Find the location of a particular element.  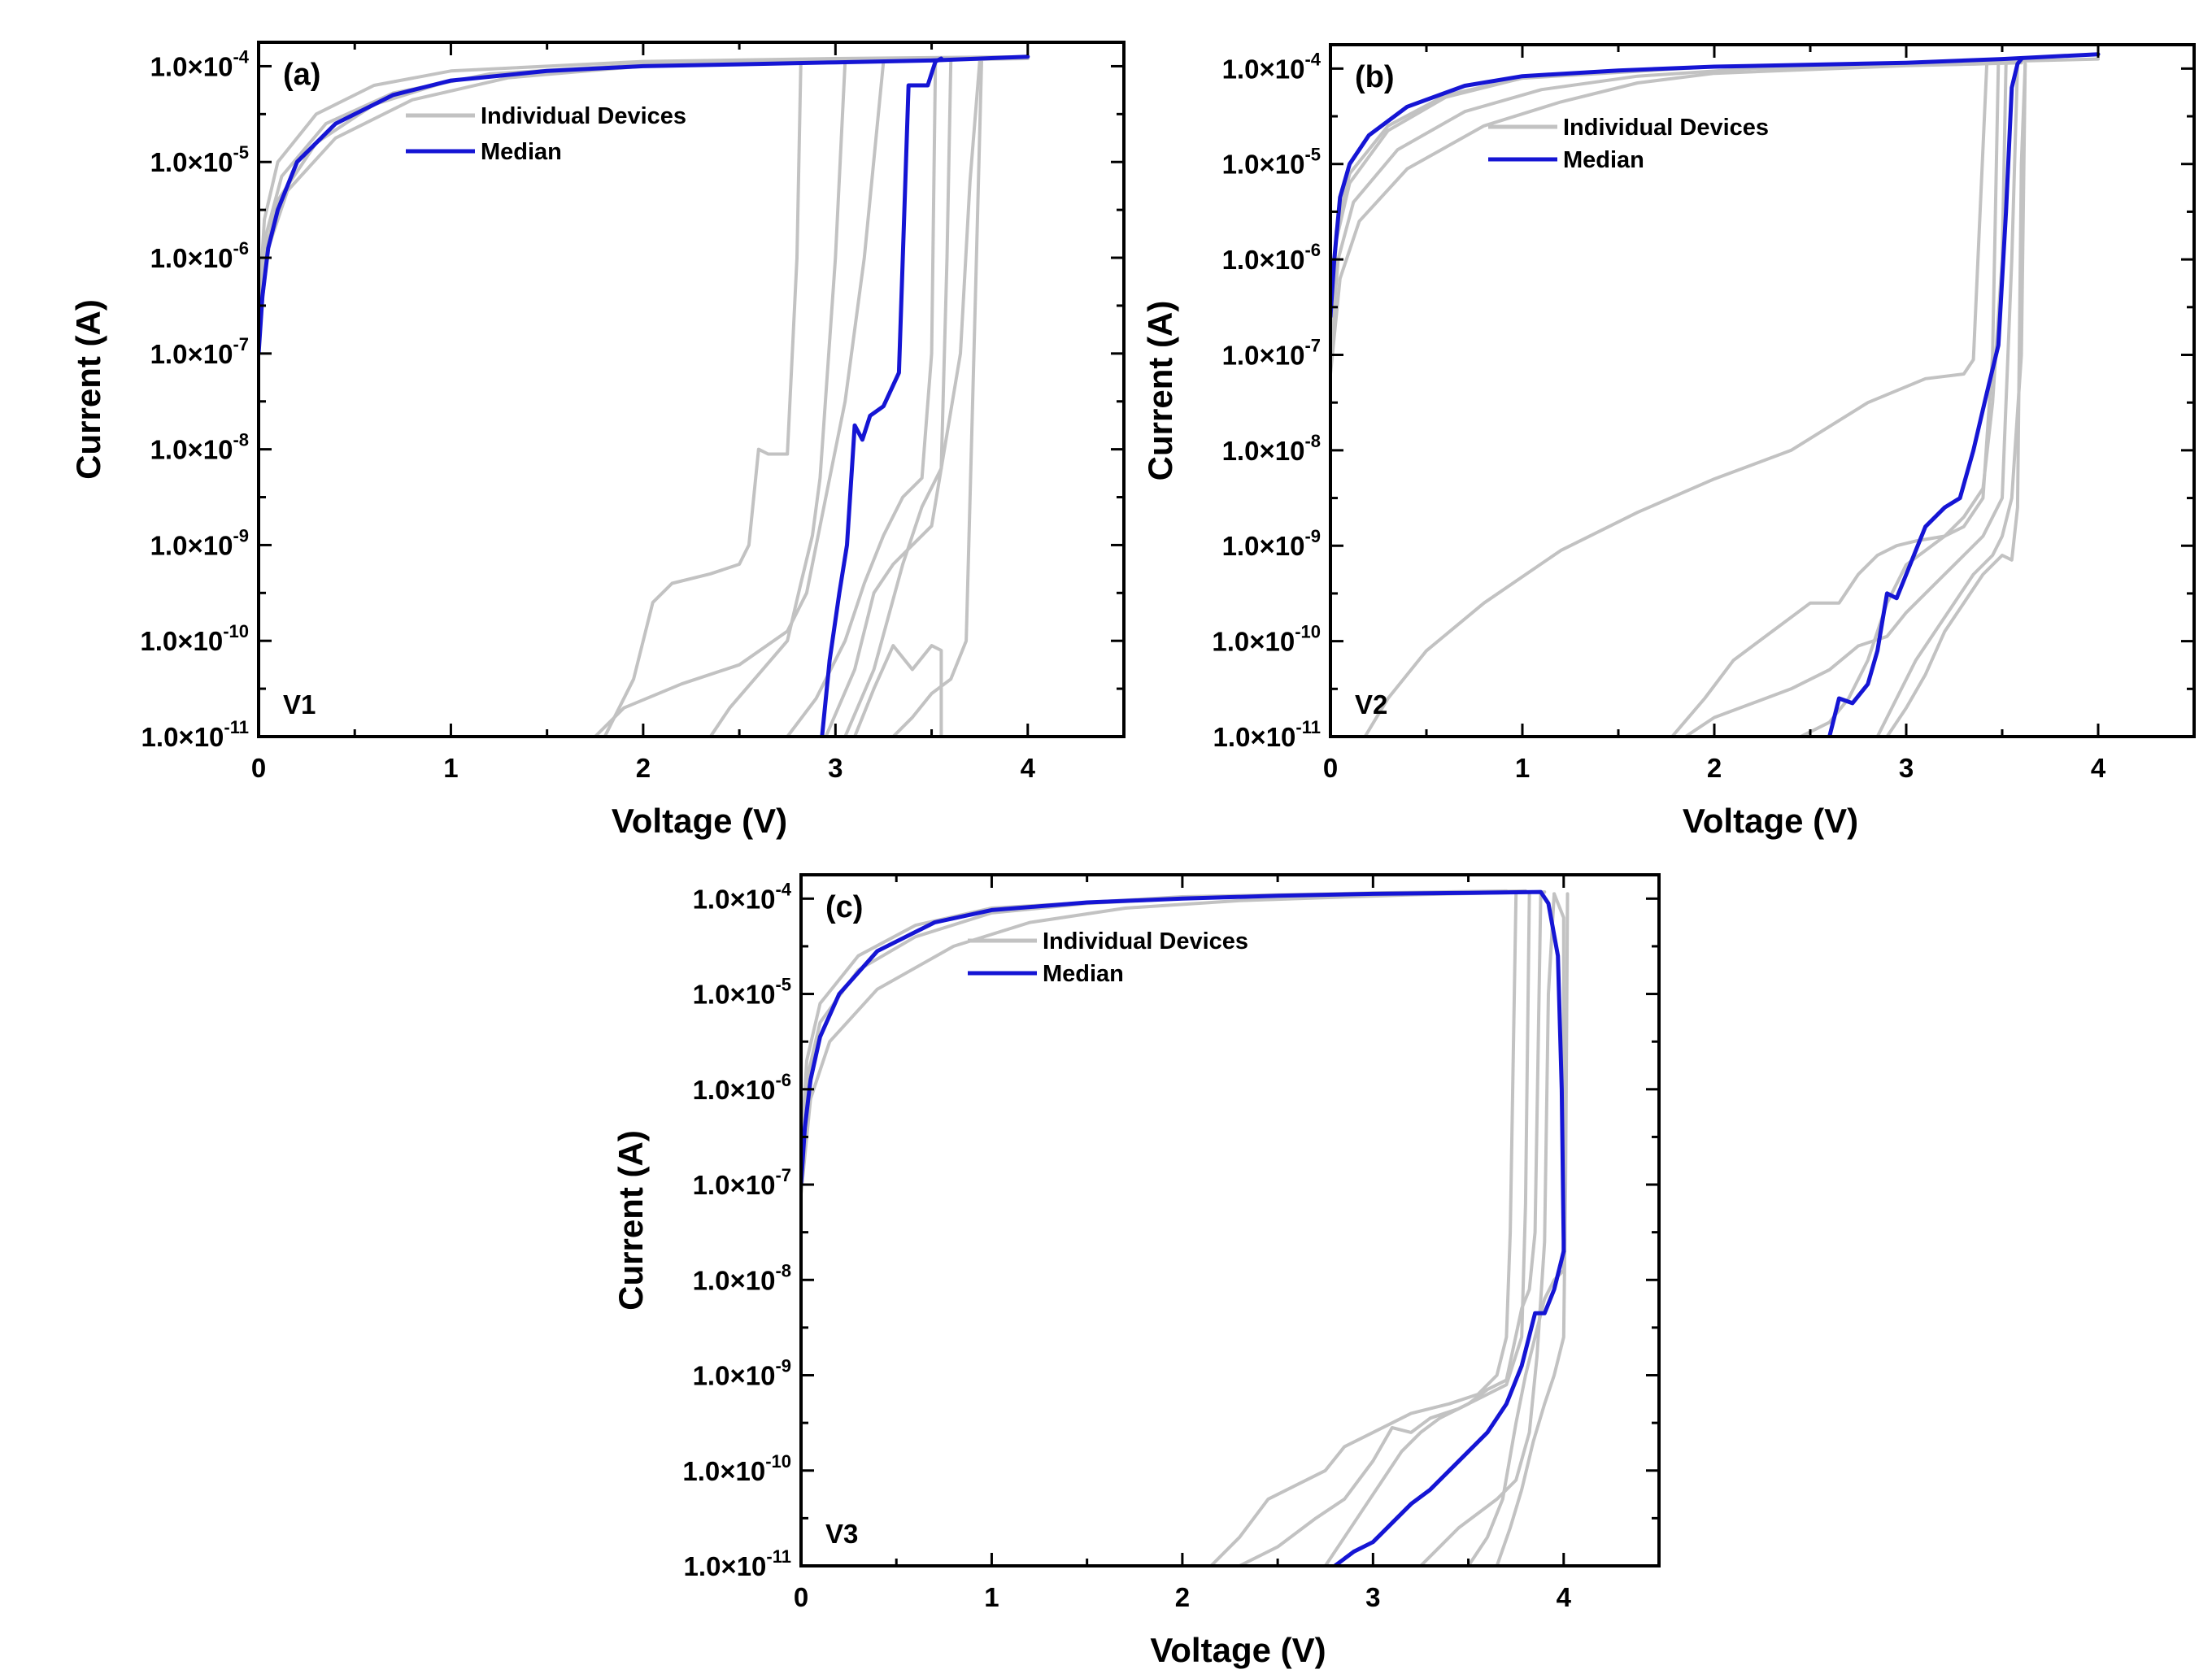

panel-label: (c) is located at coordinates (844, 907).